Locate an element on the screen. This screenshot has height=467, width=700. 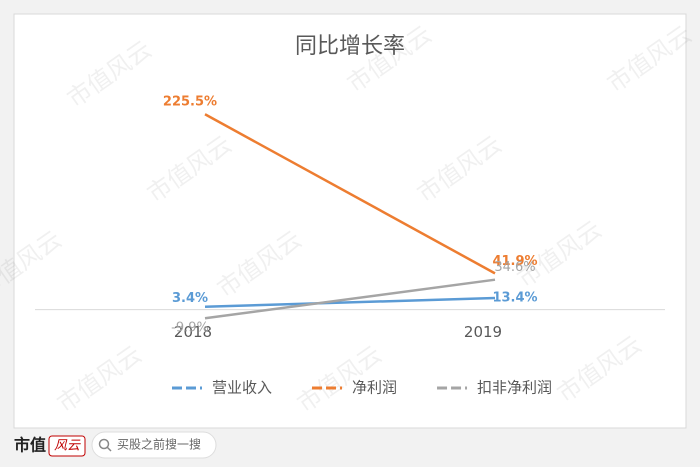
data-label: 13.4% is located at coordinates (514, 298).